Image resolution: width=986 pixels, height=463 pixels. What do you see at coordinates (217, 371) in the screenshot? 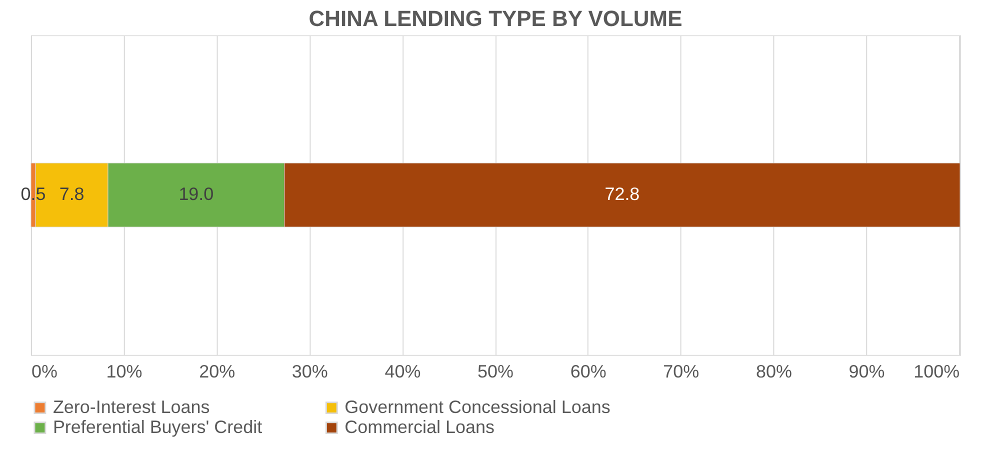
I see `x-tick-label: 20%` at bounding box center [217, 371].